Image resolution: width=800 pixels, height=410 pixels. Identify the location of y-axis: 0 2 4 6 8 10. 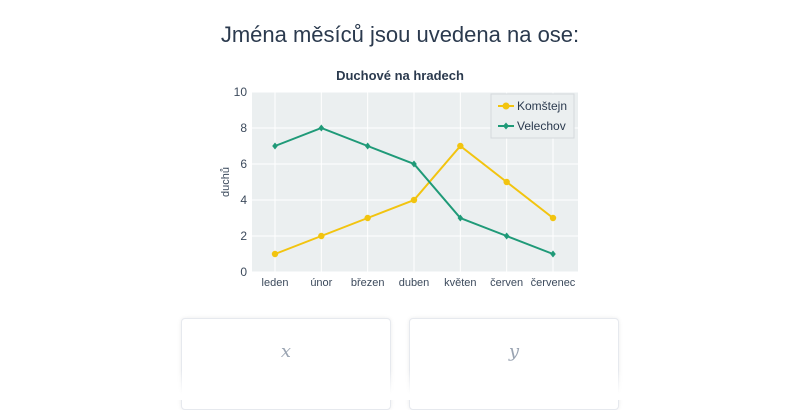
(241, 182).